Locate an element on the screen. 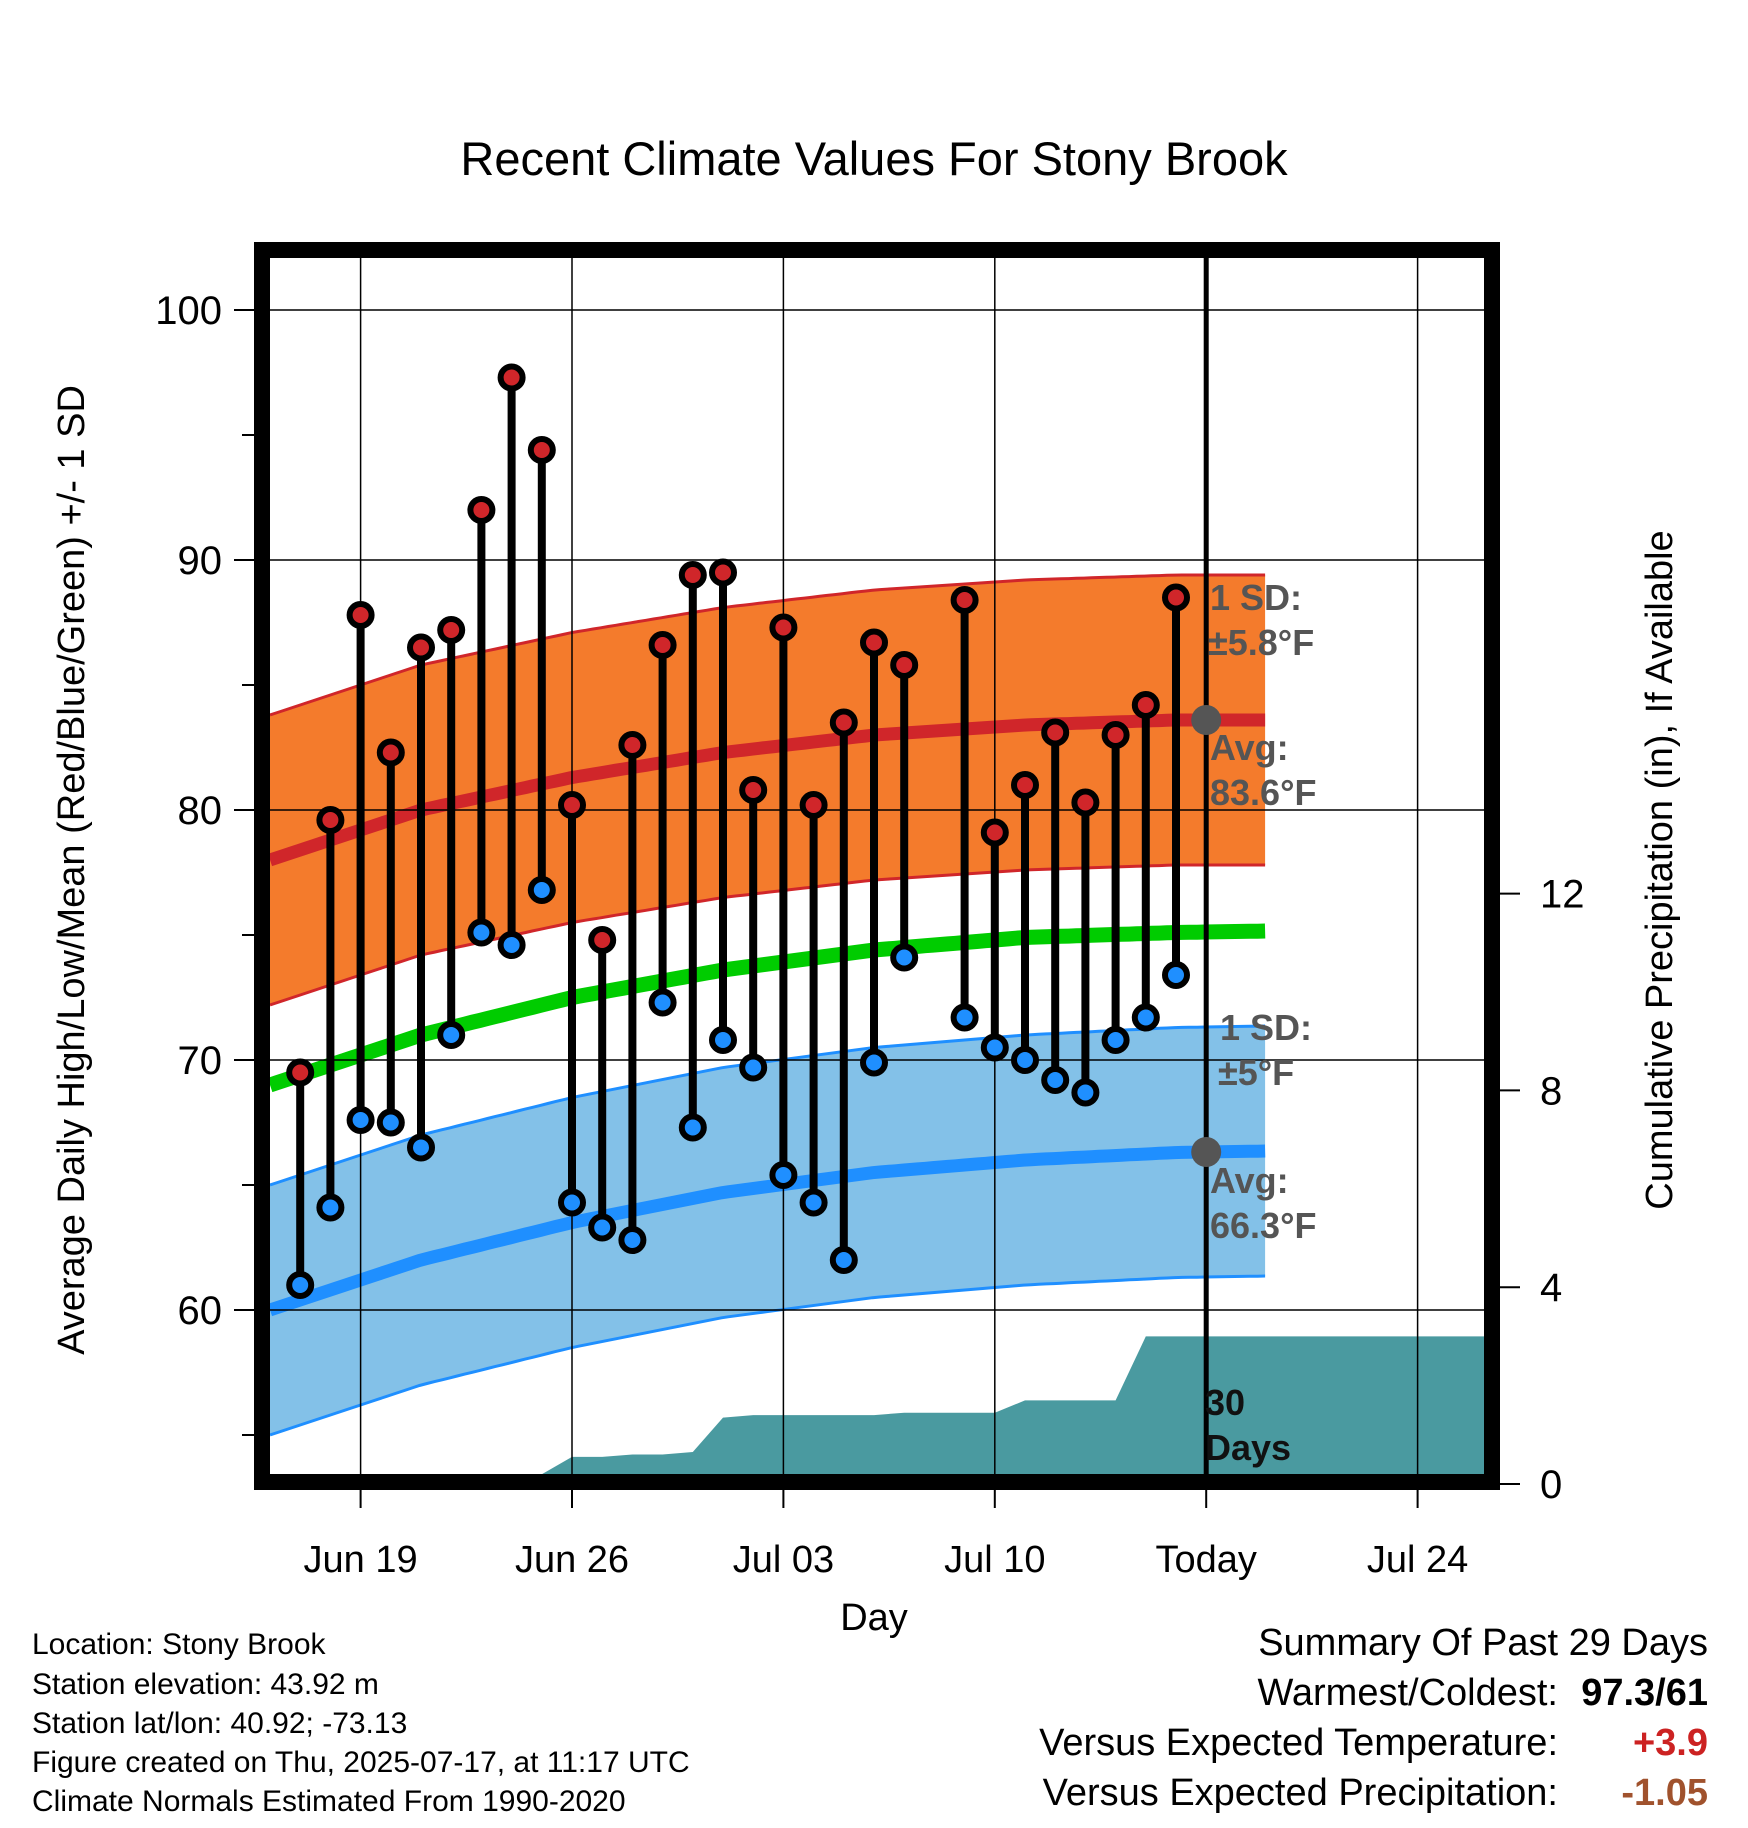 Image resolution: width=1748 pixels, height=1828 pixels. x-tick-label: Jul 24 is located at coordinates (1417, 1560).